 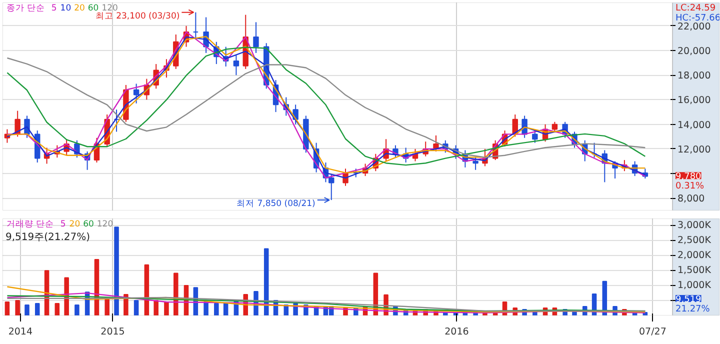 I want to click on annotation: 최고 23,100 (03/30), so click(x=137, y=16).